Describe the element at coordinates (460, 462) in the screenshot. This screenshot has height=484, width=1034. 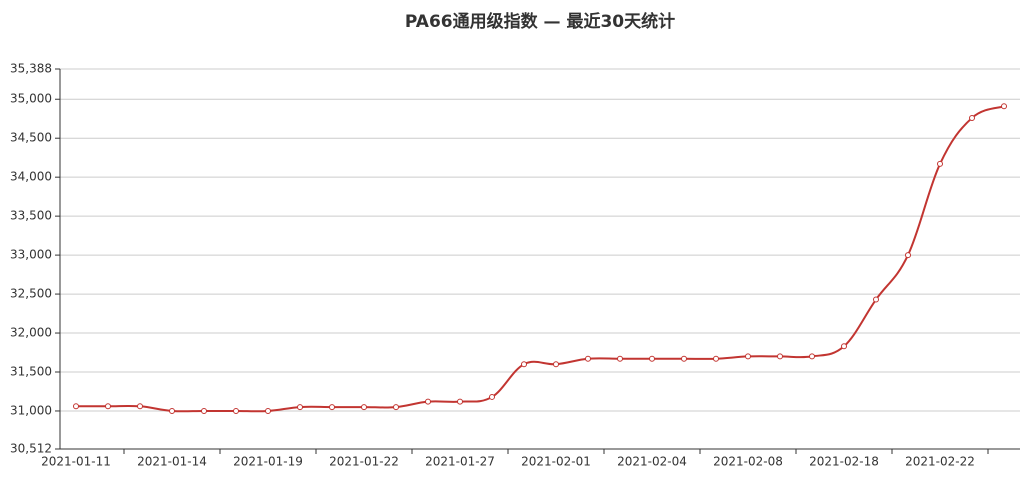
I see `x-tick-label: 2021-01-27` at that location.